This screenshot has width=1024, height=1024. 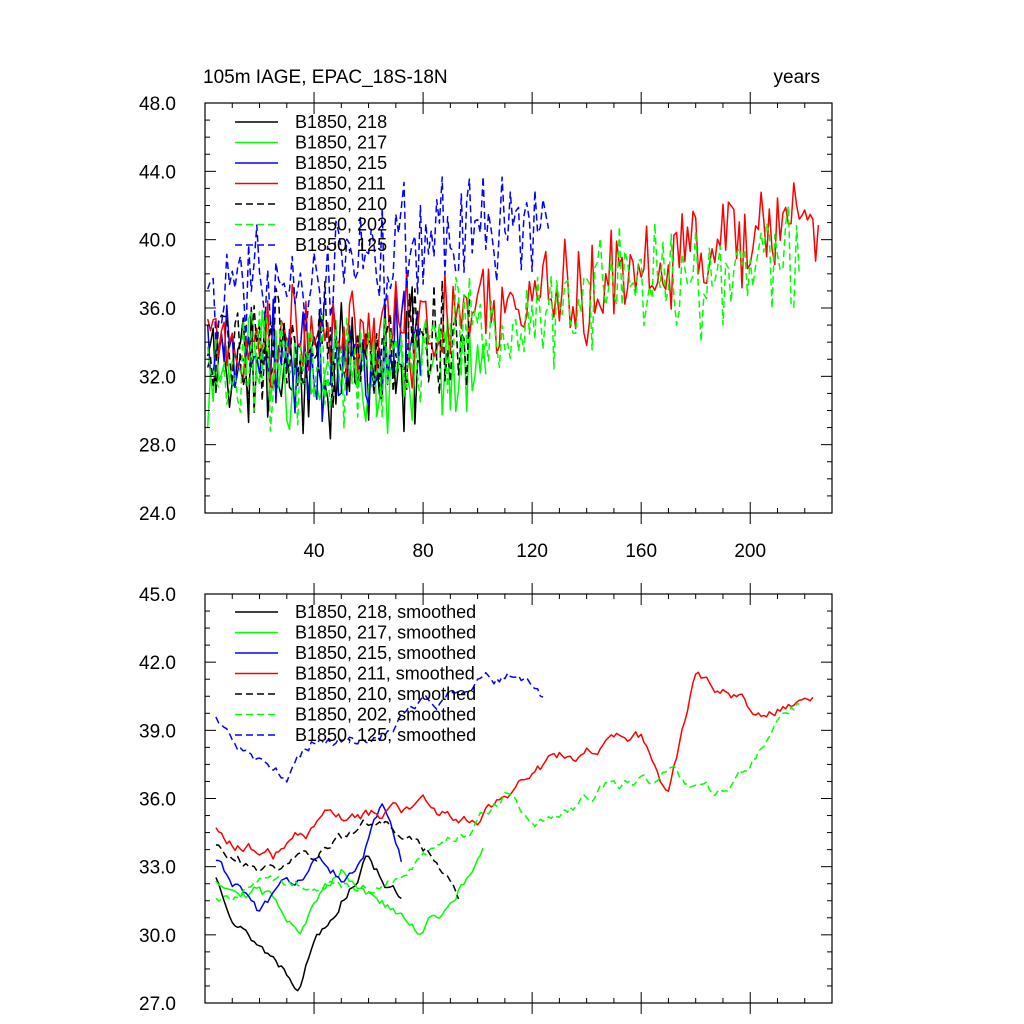 What do you see at coordinates (341, 225) in the screenshot?
I see `legend-entry-0-5: B1850, 202` at bounding box center [341, 225].